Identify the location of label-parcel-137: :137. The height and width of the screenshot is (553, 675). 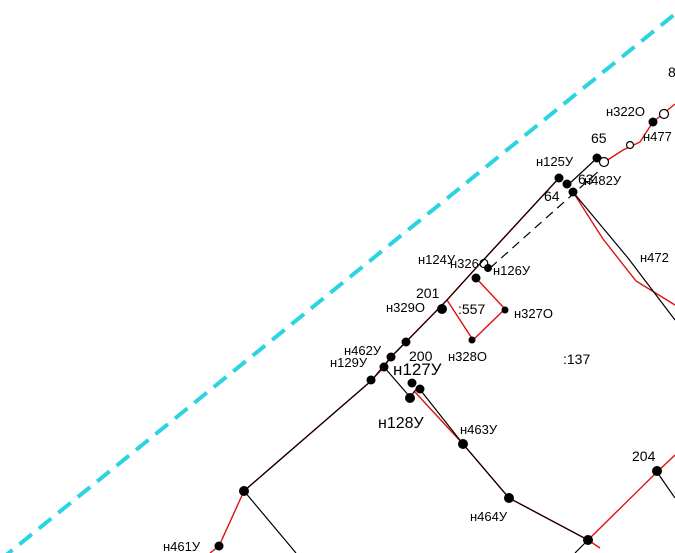
(576, 359).